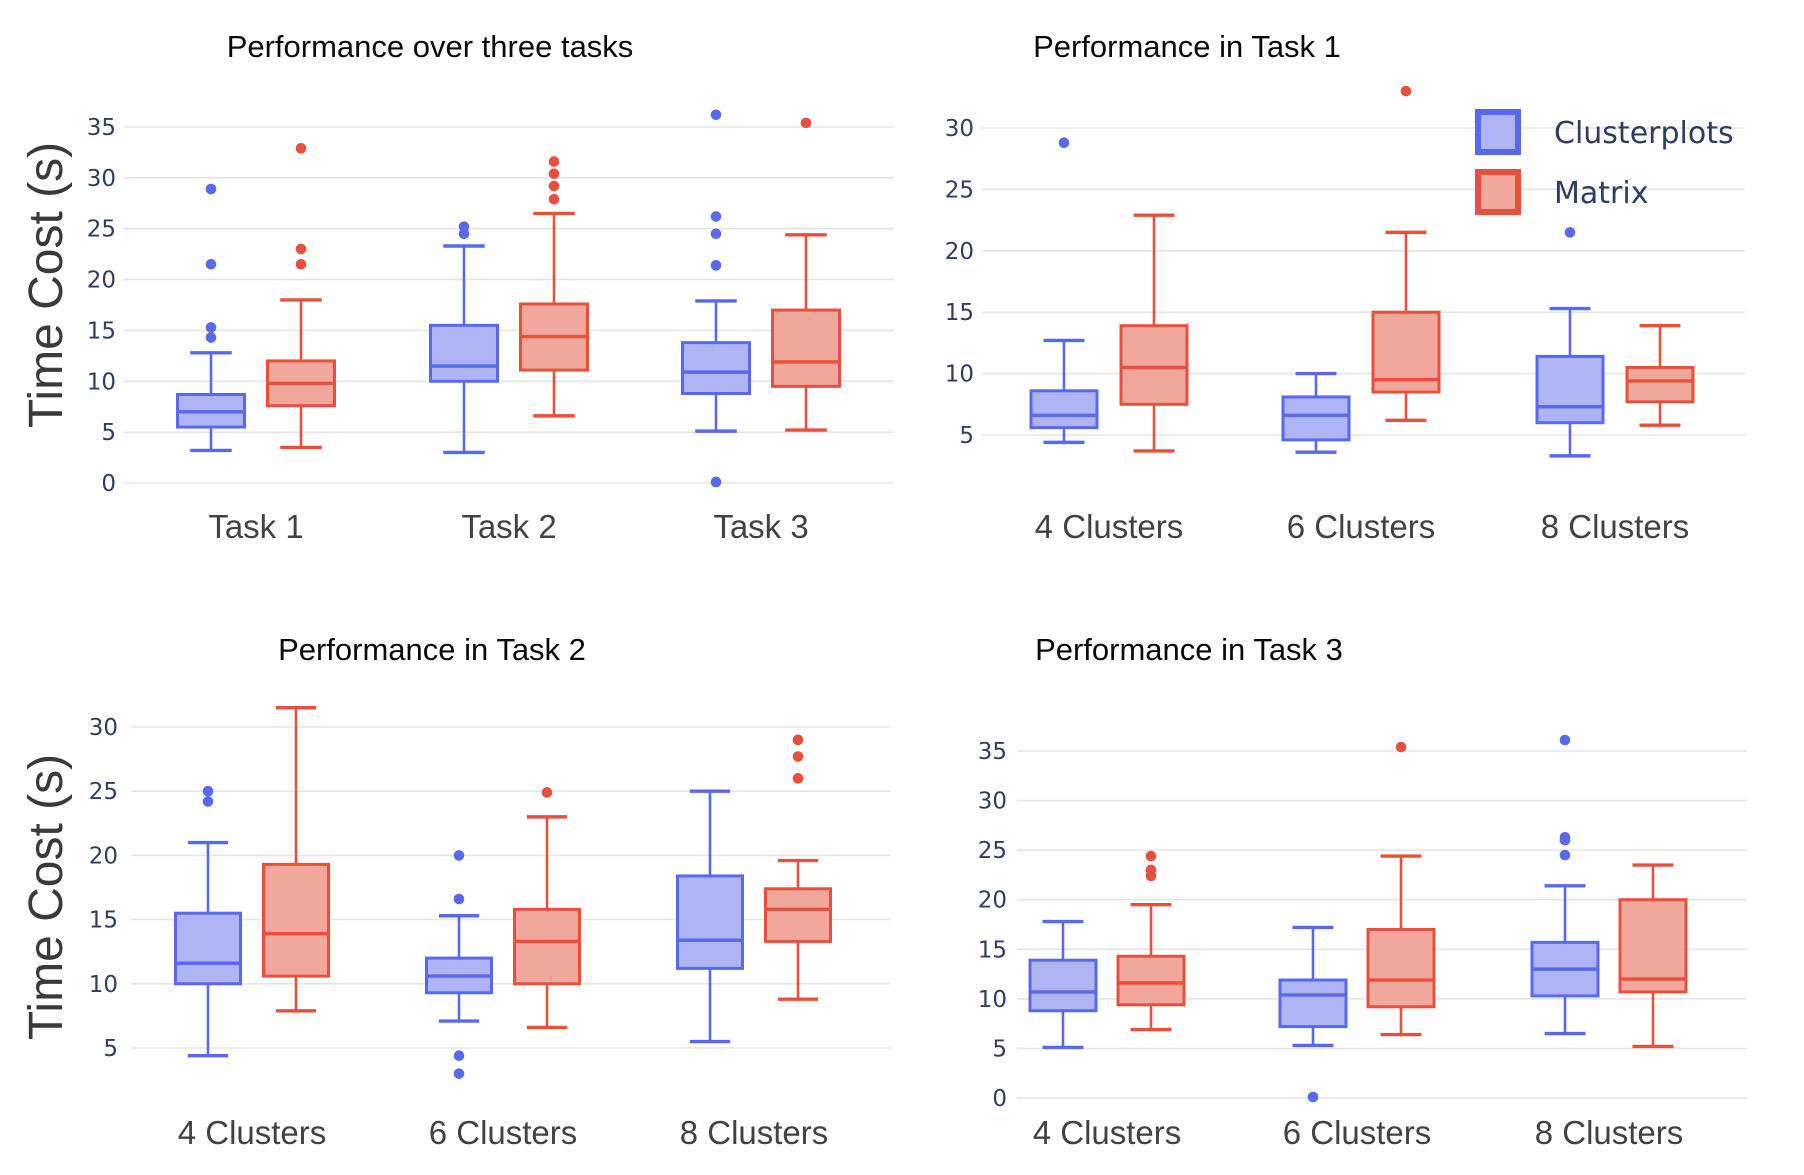 The height and width of the screenshot is (1175, 1804). What do you see at coordinates (103, 792) in the screenshot?
I see `y-tick-label: 25` at bounding box center [103, 792].